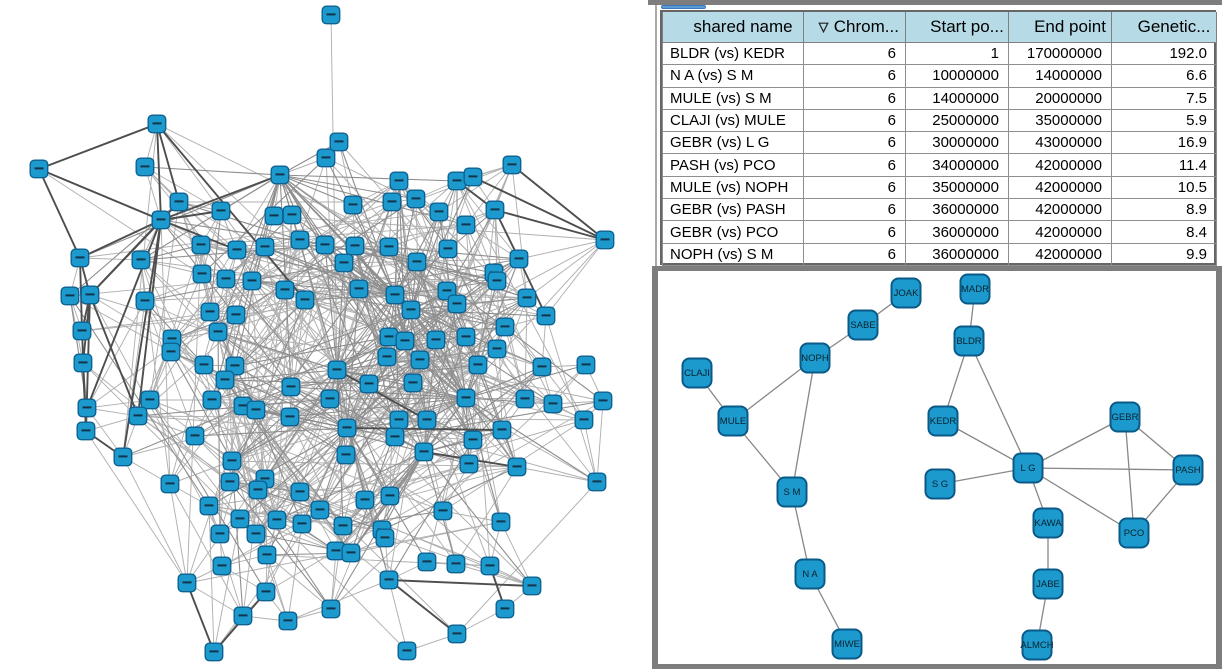 The height and width of the screenshot is (669, 1222). I want to click on svg-text: SABE, so click(862, 325).